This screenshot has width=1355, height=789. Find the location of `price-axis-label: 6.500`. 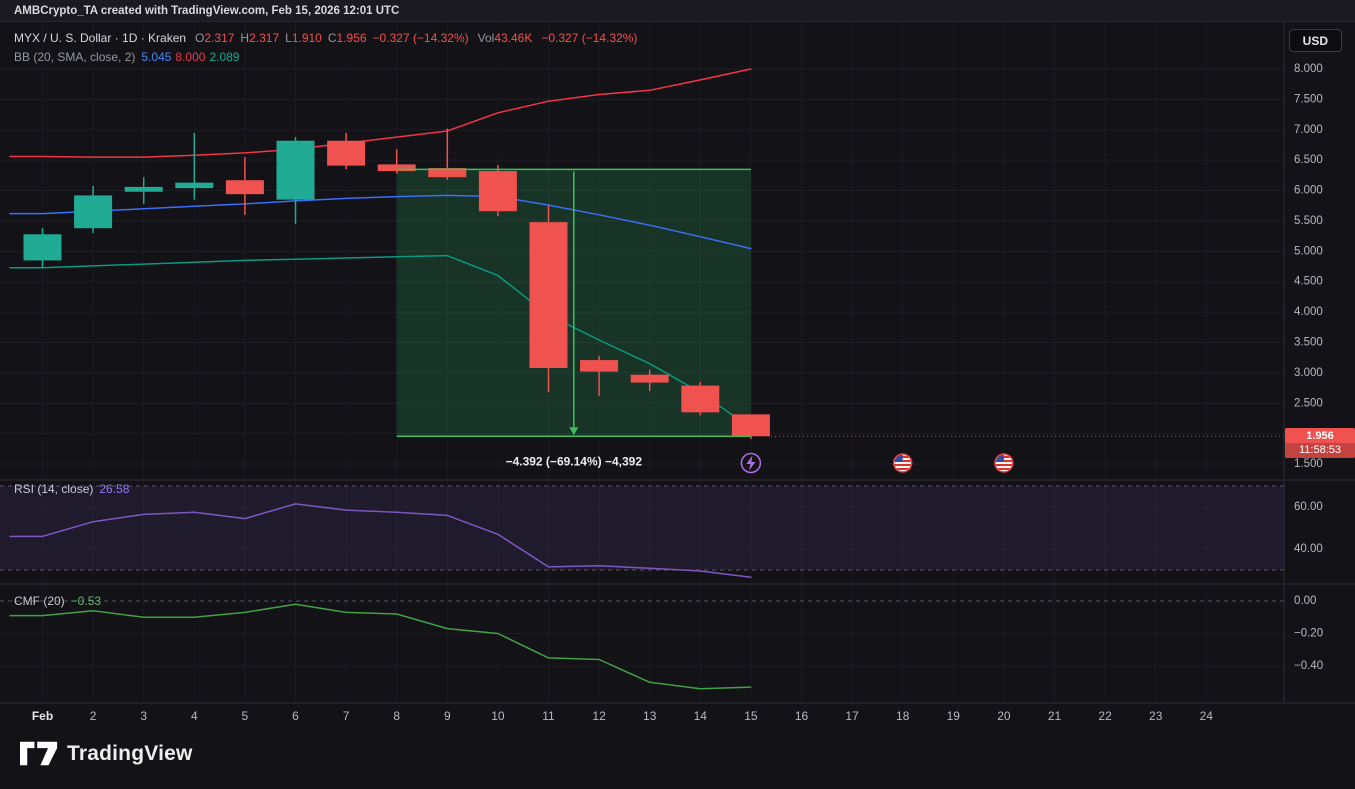

price-axis-label: 6.500 is located at coordinates (1308, 160).